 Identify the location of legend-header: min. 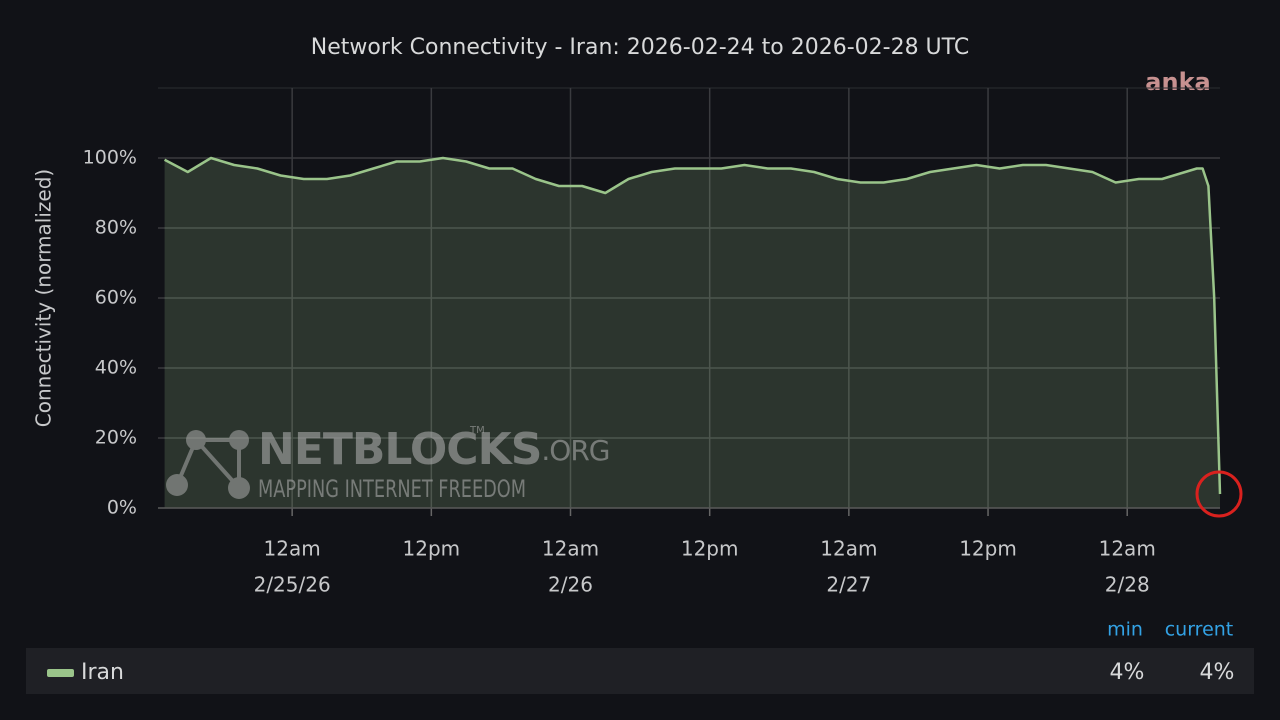
(1125, 630).